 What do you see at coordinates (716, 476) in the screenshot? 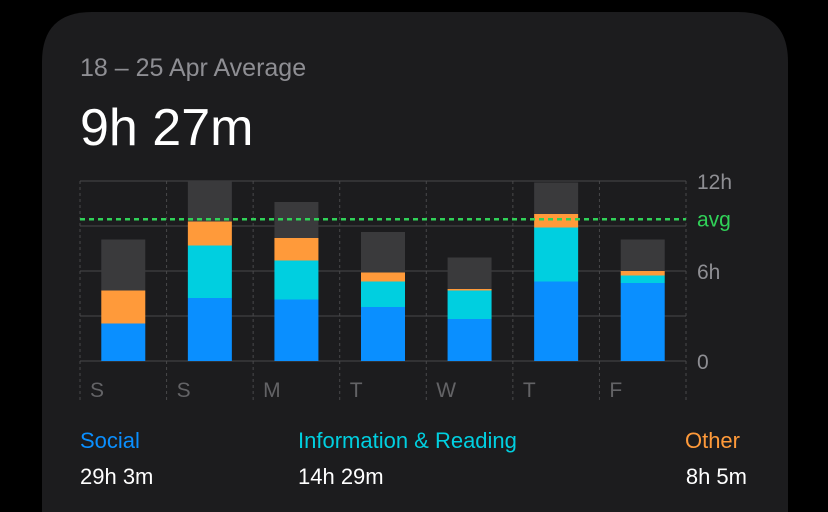
I see `legend-total: 8h 5m` at bounding box center [716, 476].